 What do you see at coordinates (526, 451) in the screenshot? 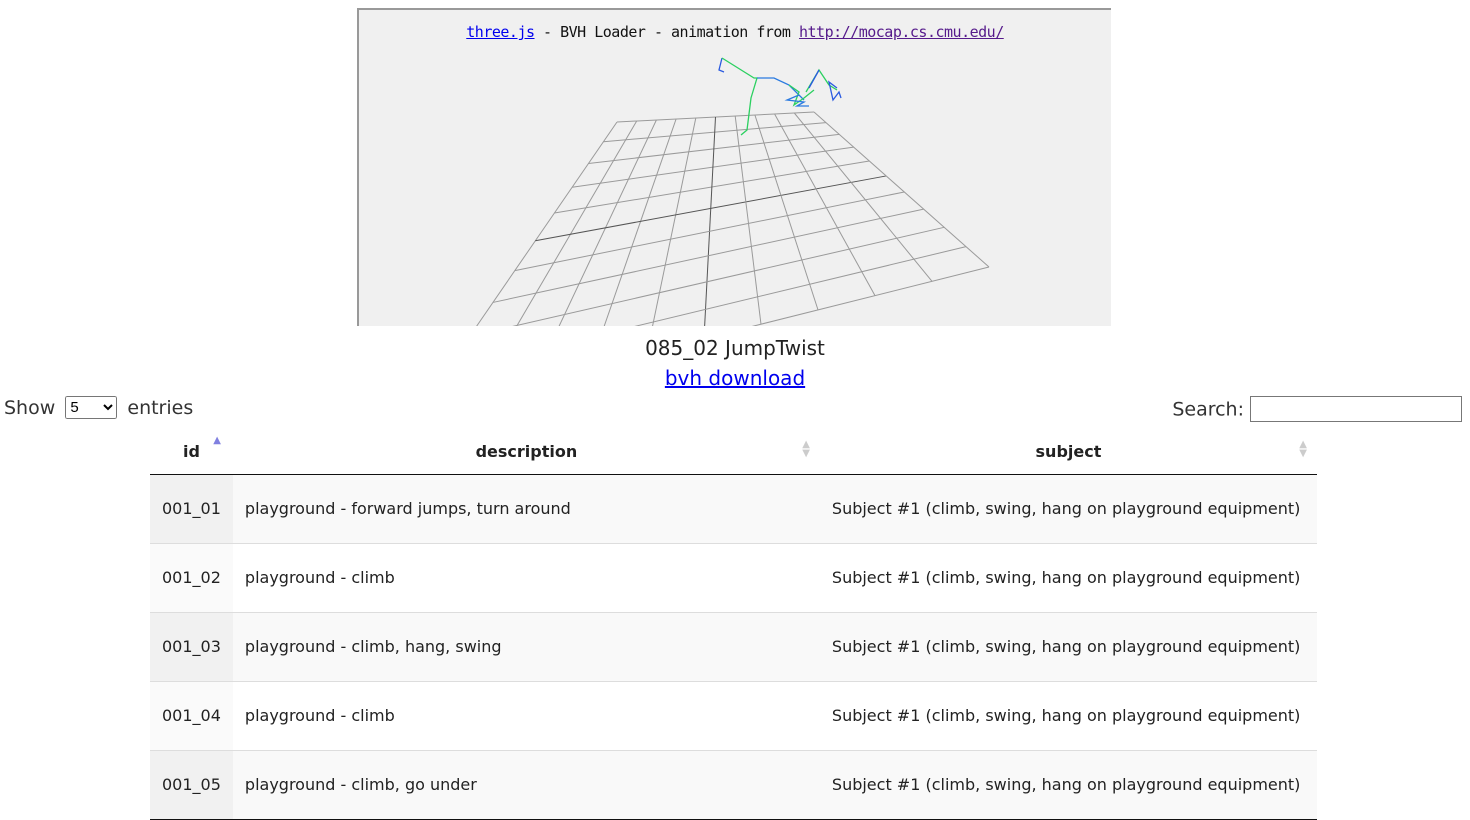
I see `column-header-description: description ▲ ▼` at bounding box center [526, 451].